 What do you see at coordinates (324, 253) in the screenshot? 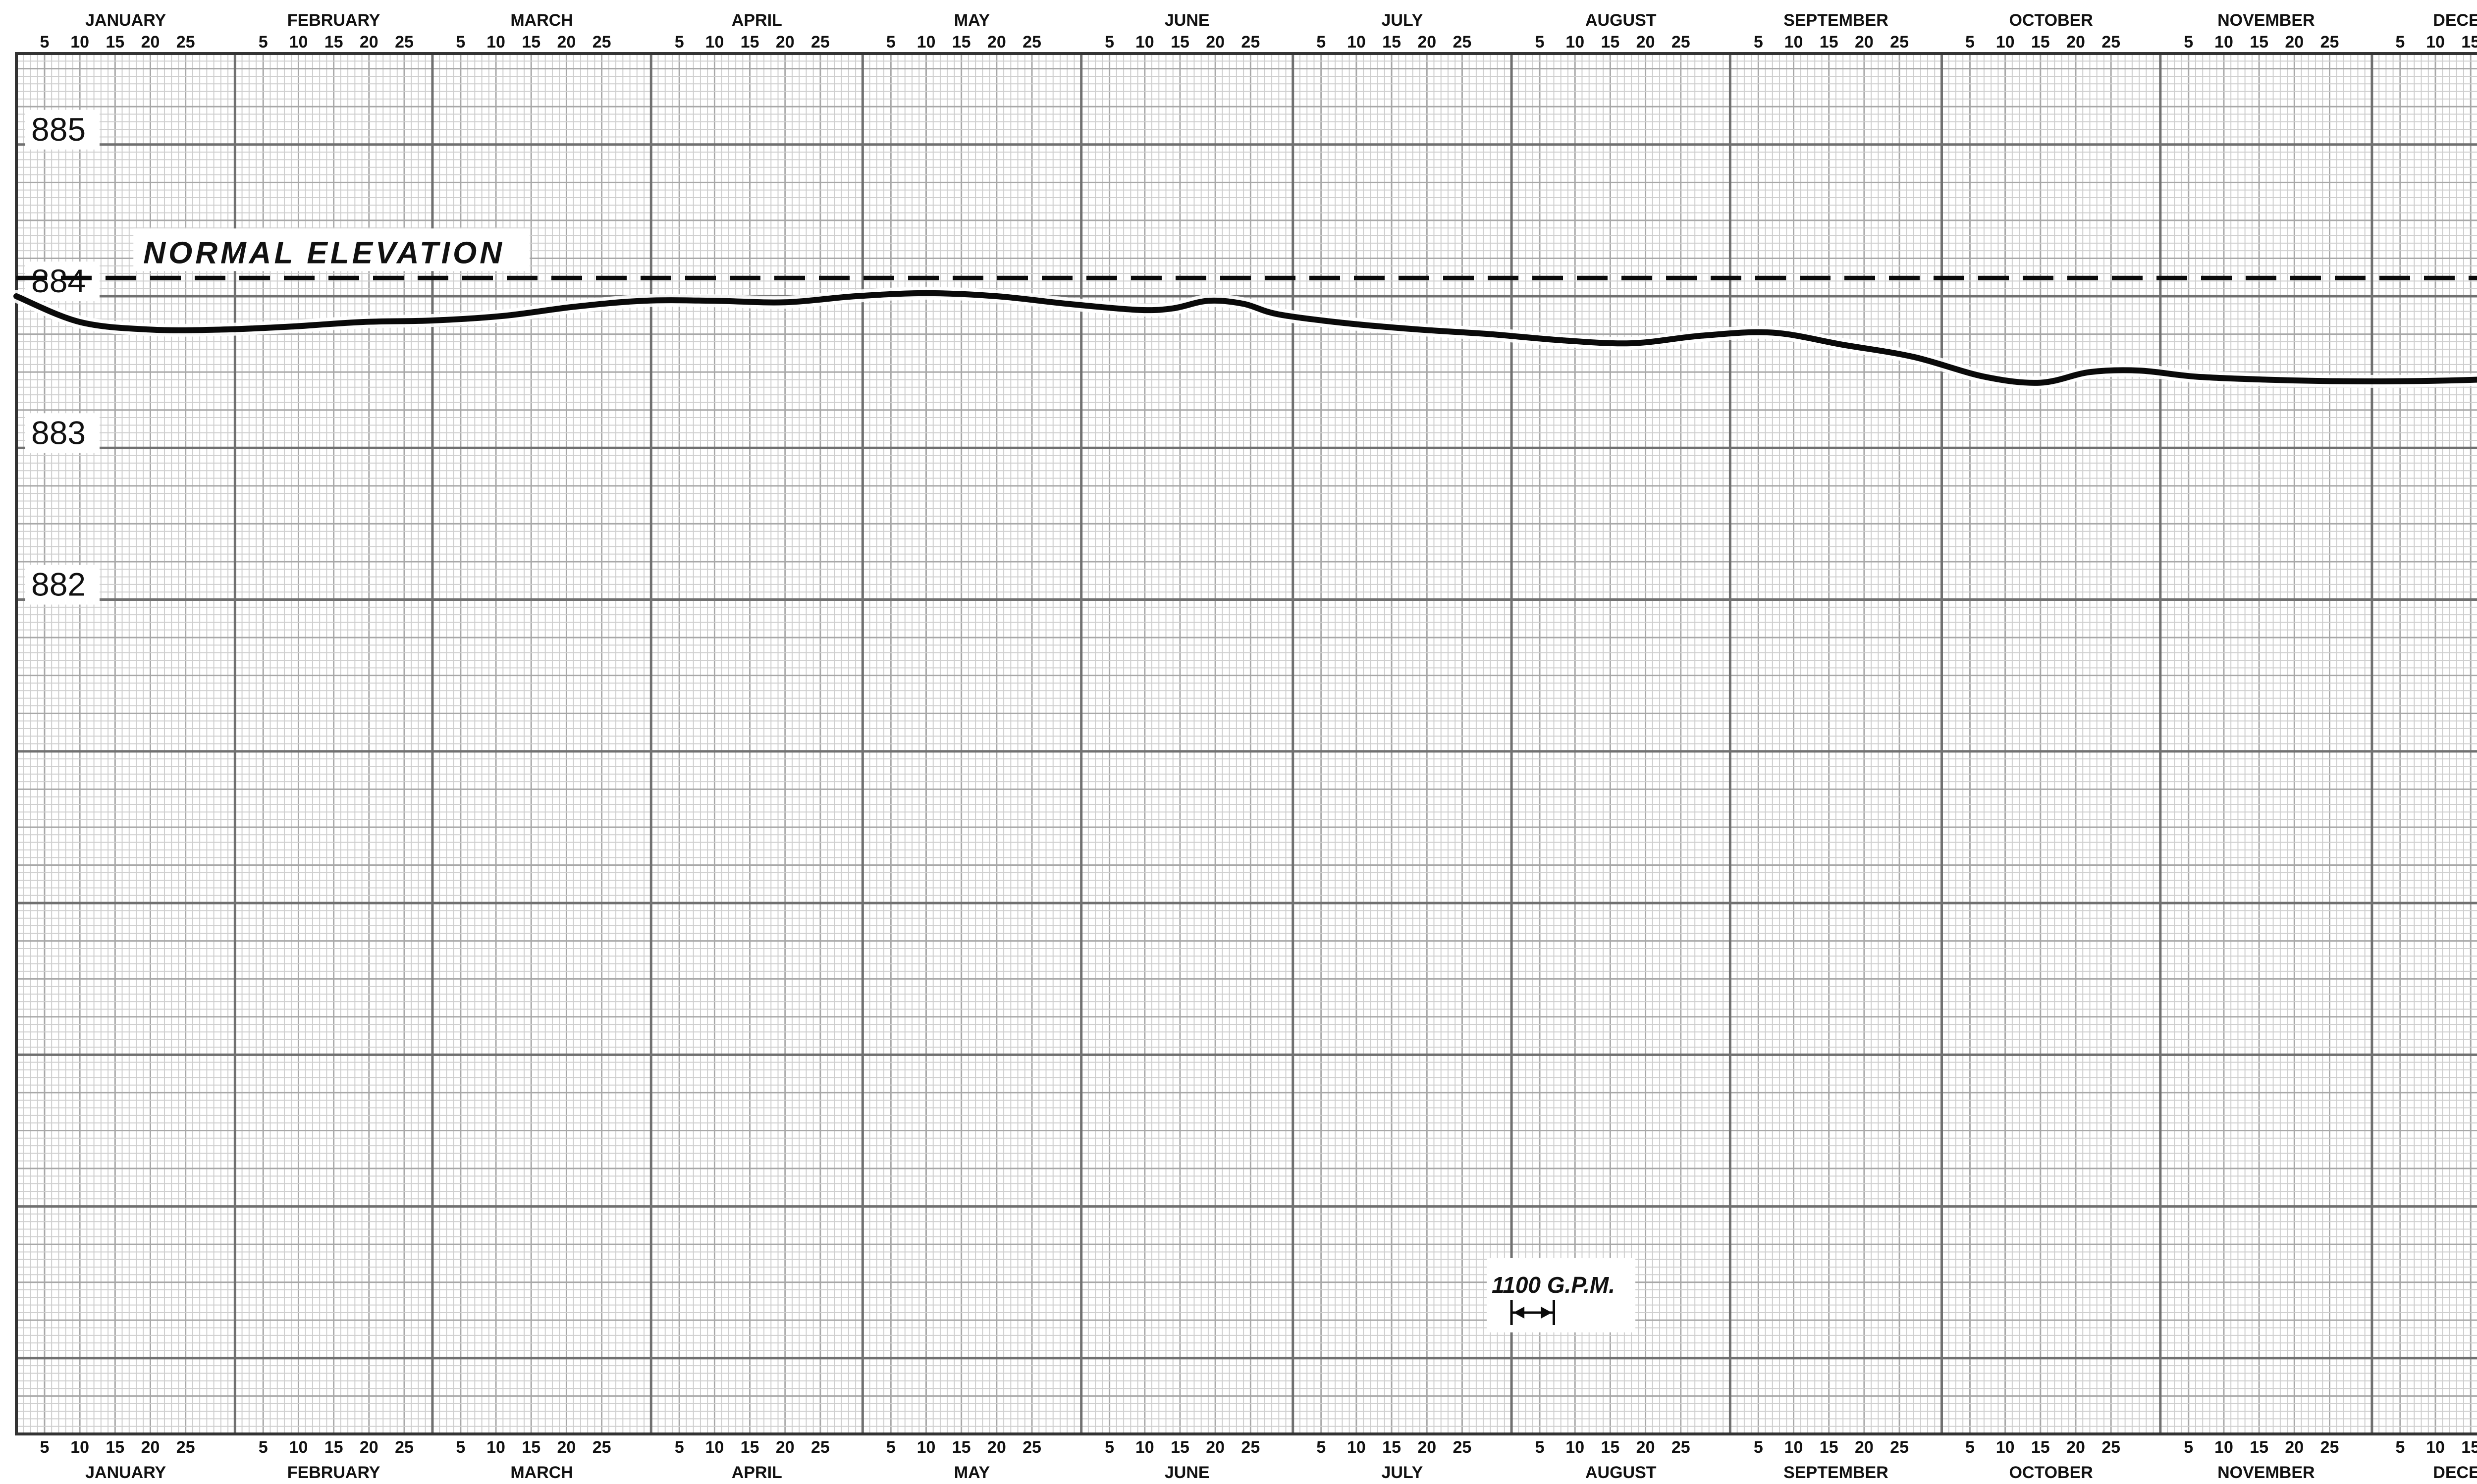
I see `normal-elevation-label: NORMAL ELEVATION` at bounding box center [324, 253].